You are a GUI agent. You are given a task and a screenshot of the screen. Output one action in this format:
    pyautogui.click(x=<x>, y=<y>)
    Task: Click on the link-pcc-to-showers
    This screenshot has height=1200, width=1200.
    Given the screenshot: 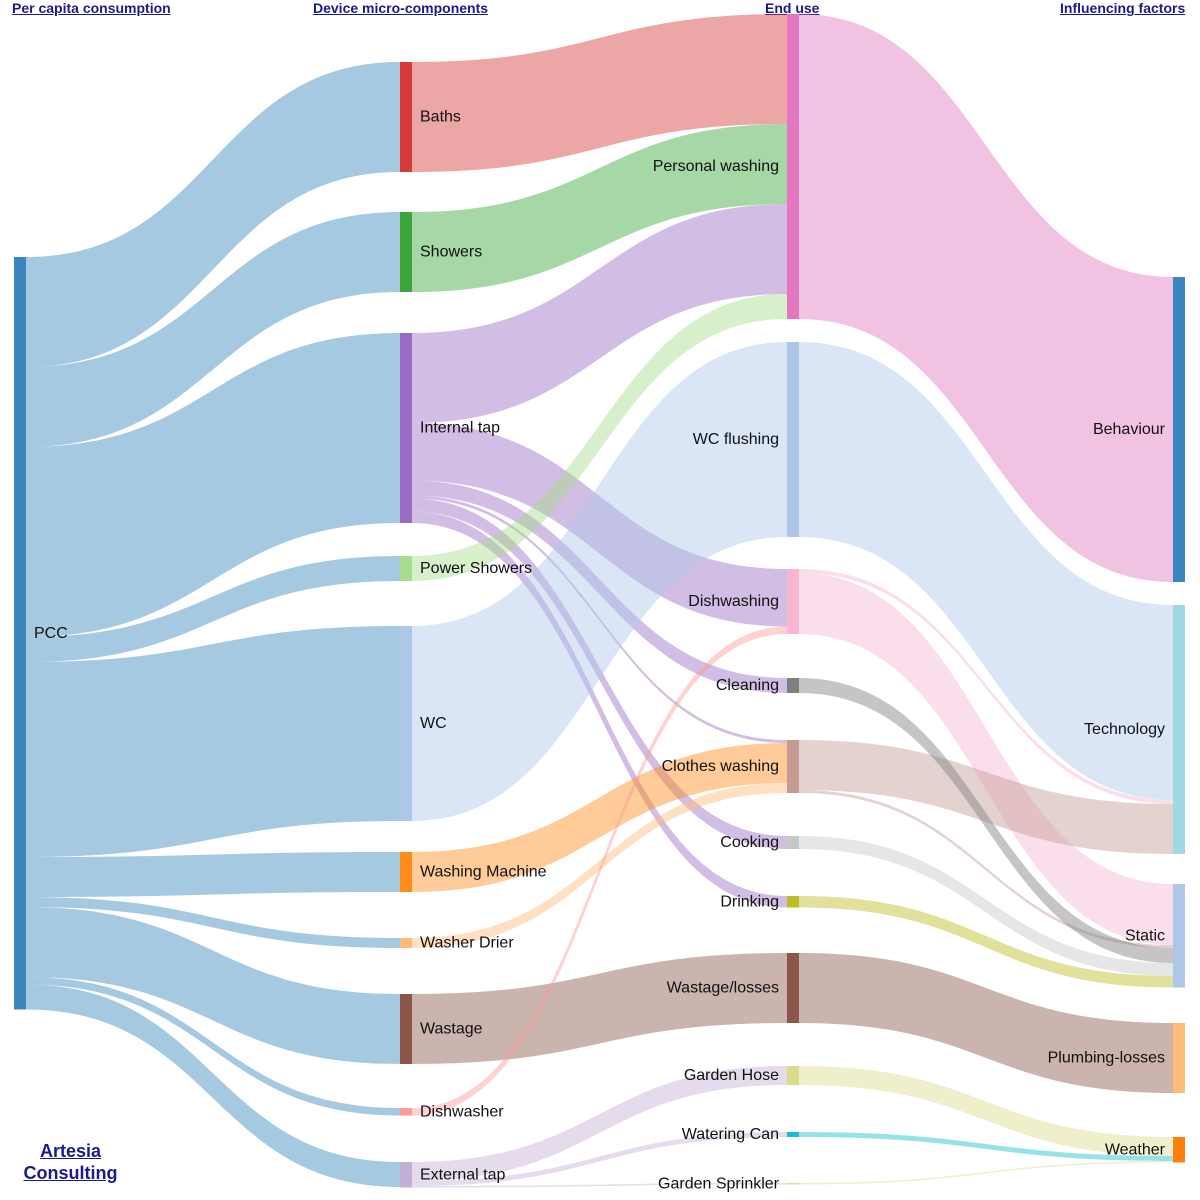 What is the action you would take?
    pyautogui.click(x=213, y=329)
    